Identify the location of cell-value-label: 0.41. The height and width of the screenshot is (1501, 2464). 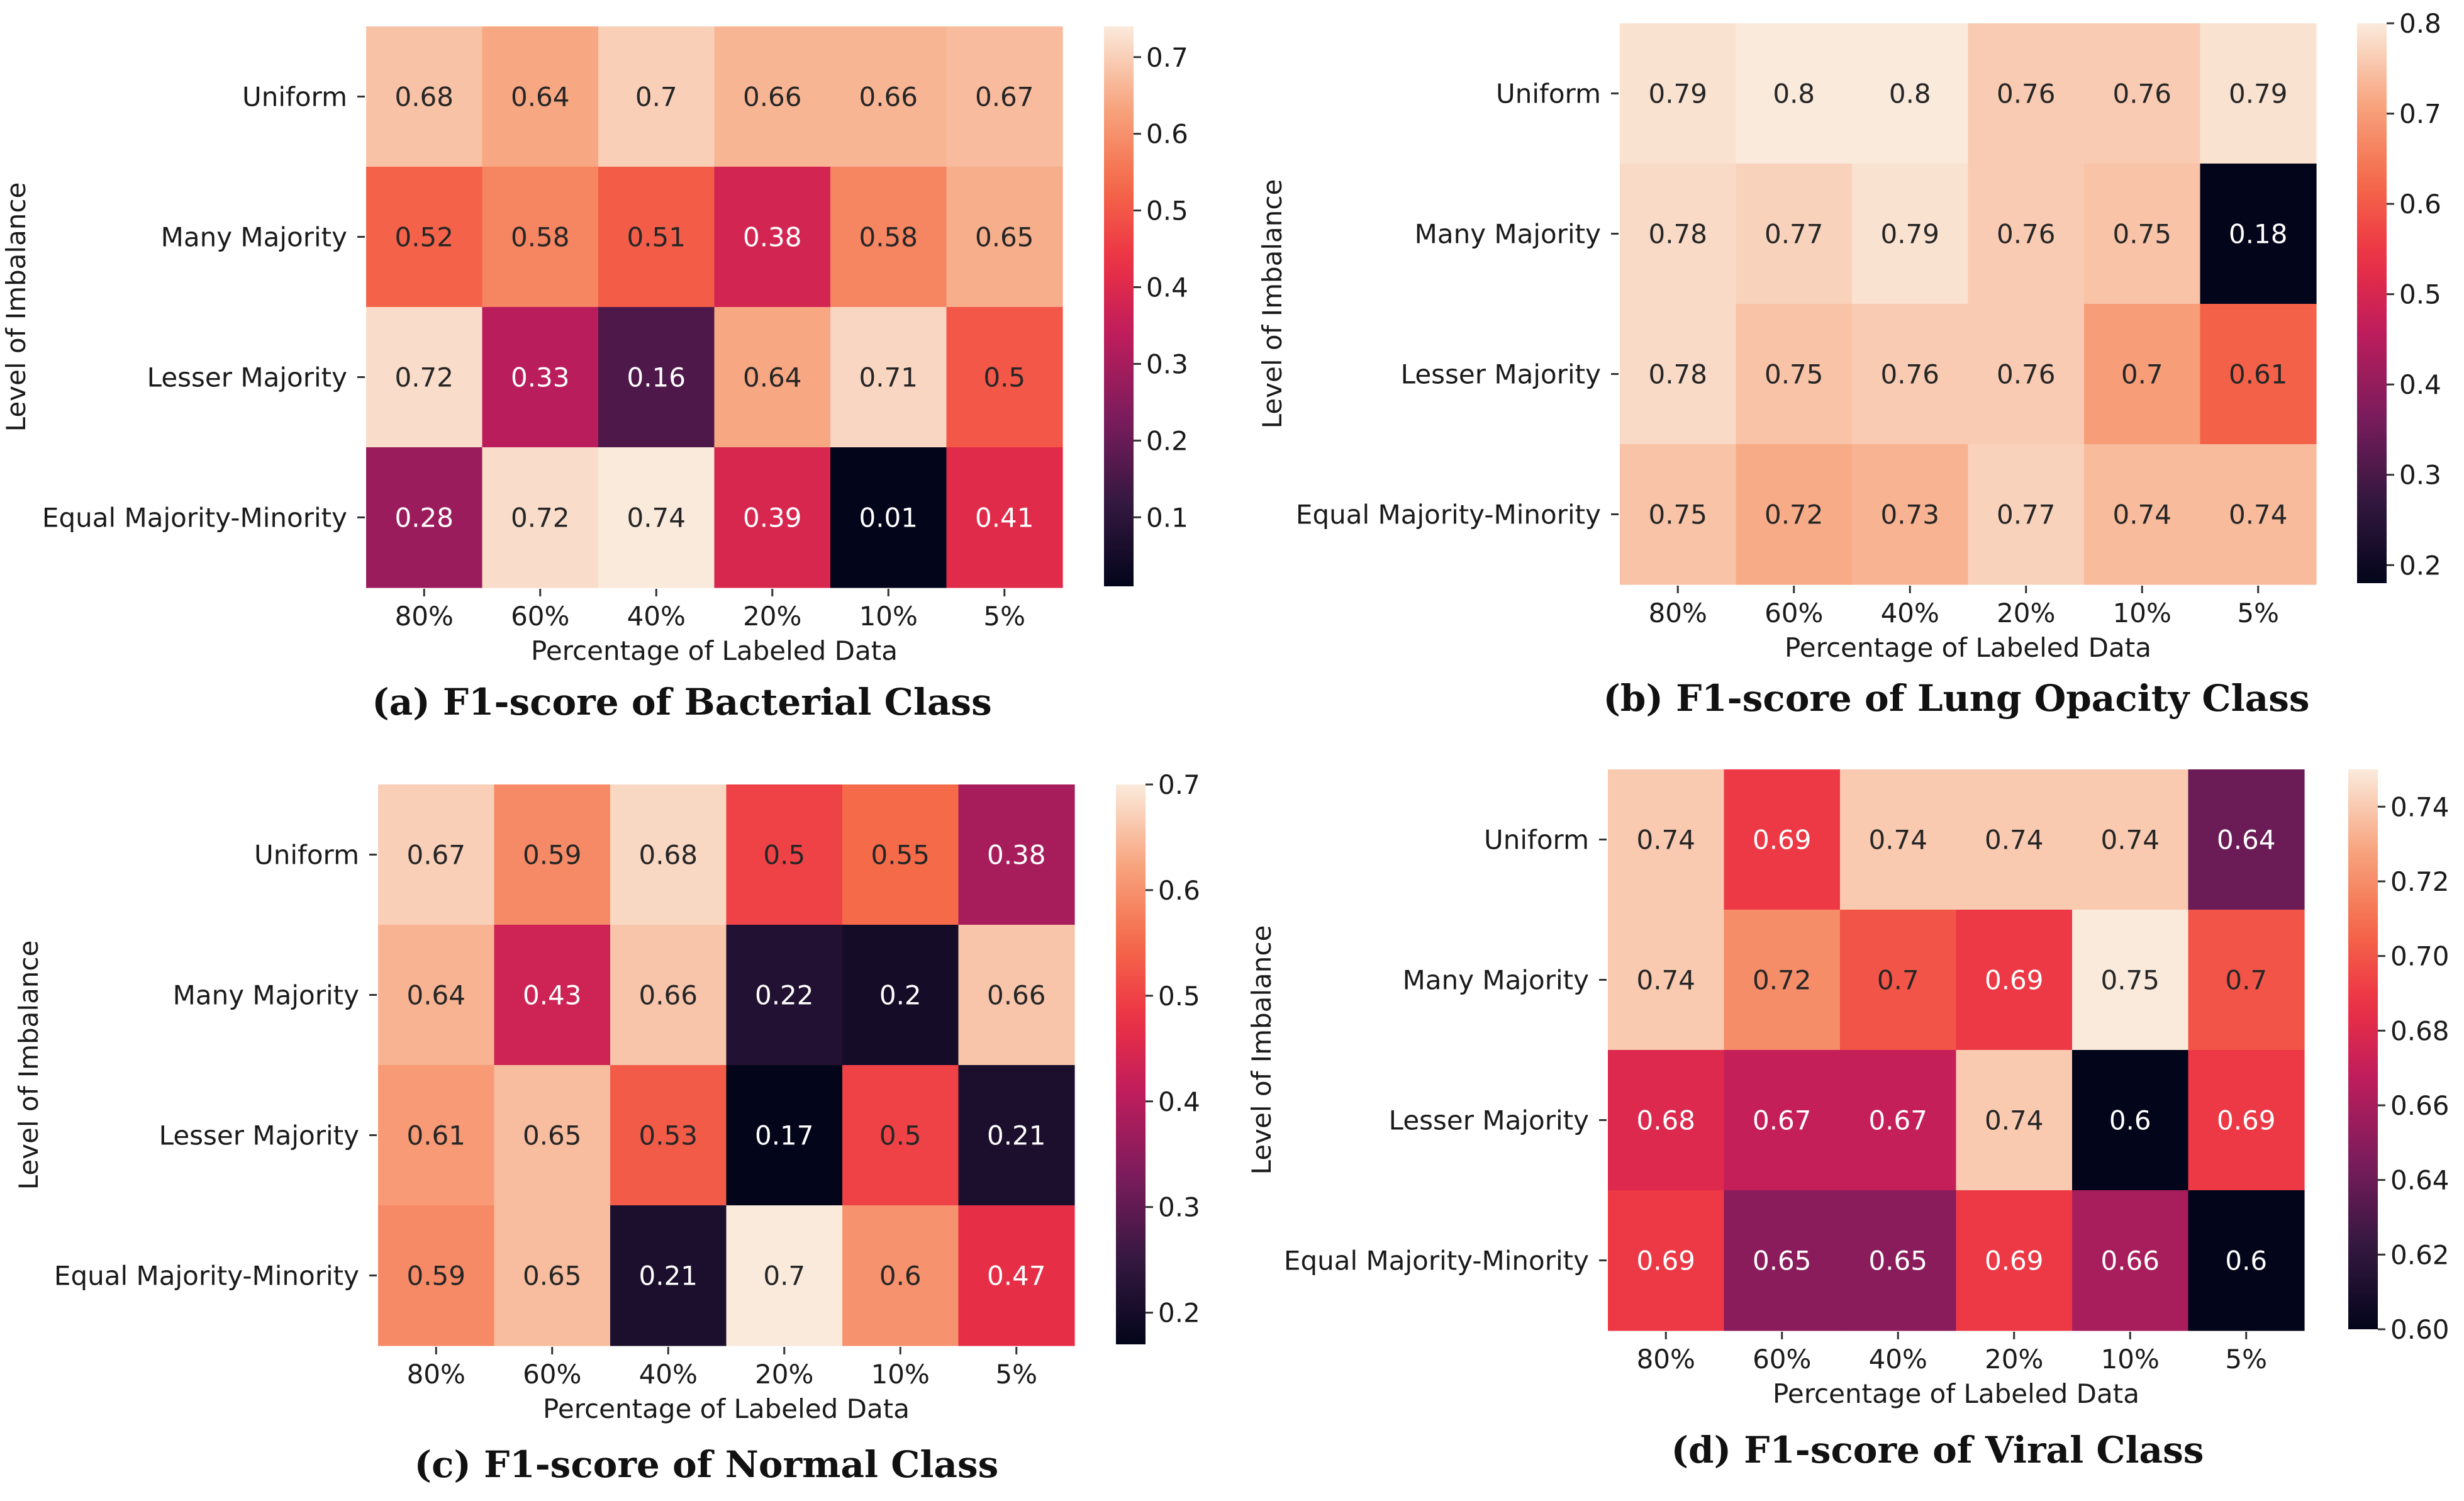
(1005, 518).